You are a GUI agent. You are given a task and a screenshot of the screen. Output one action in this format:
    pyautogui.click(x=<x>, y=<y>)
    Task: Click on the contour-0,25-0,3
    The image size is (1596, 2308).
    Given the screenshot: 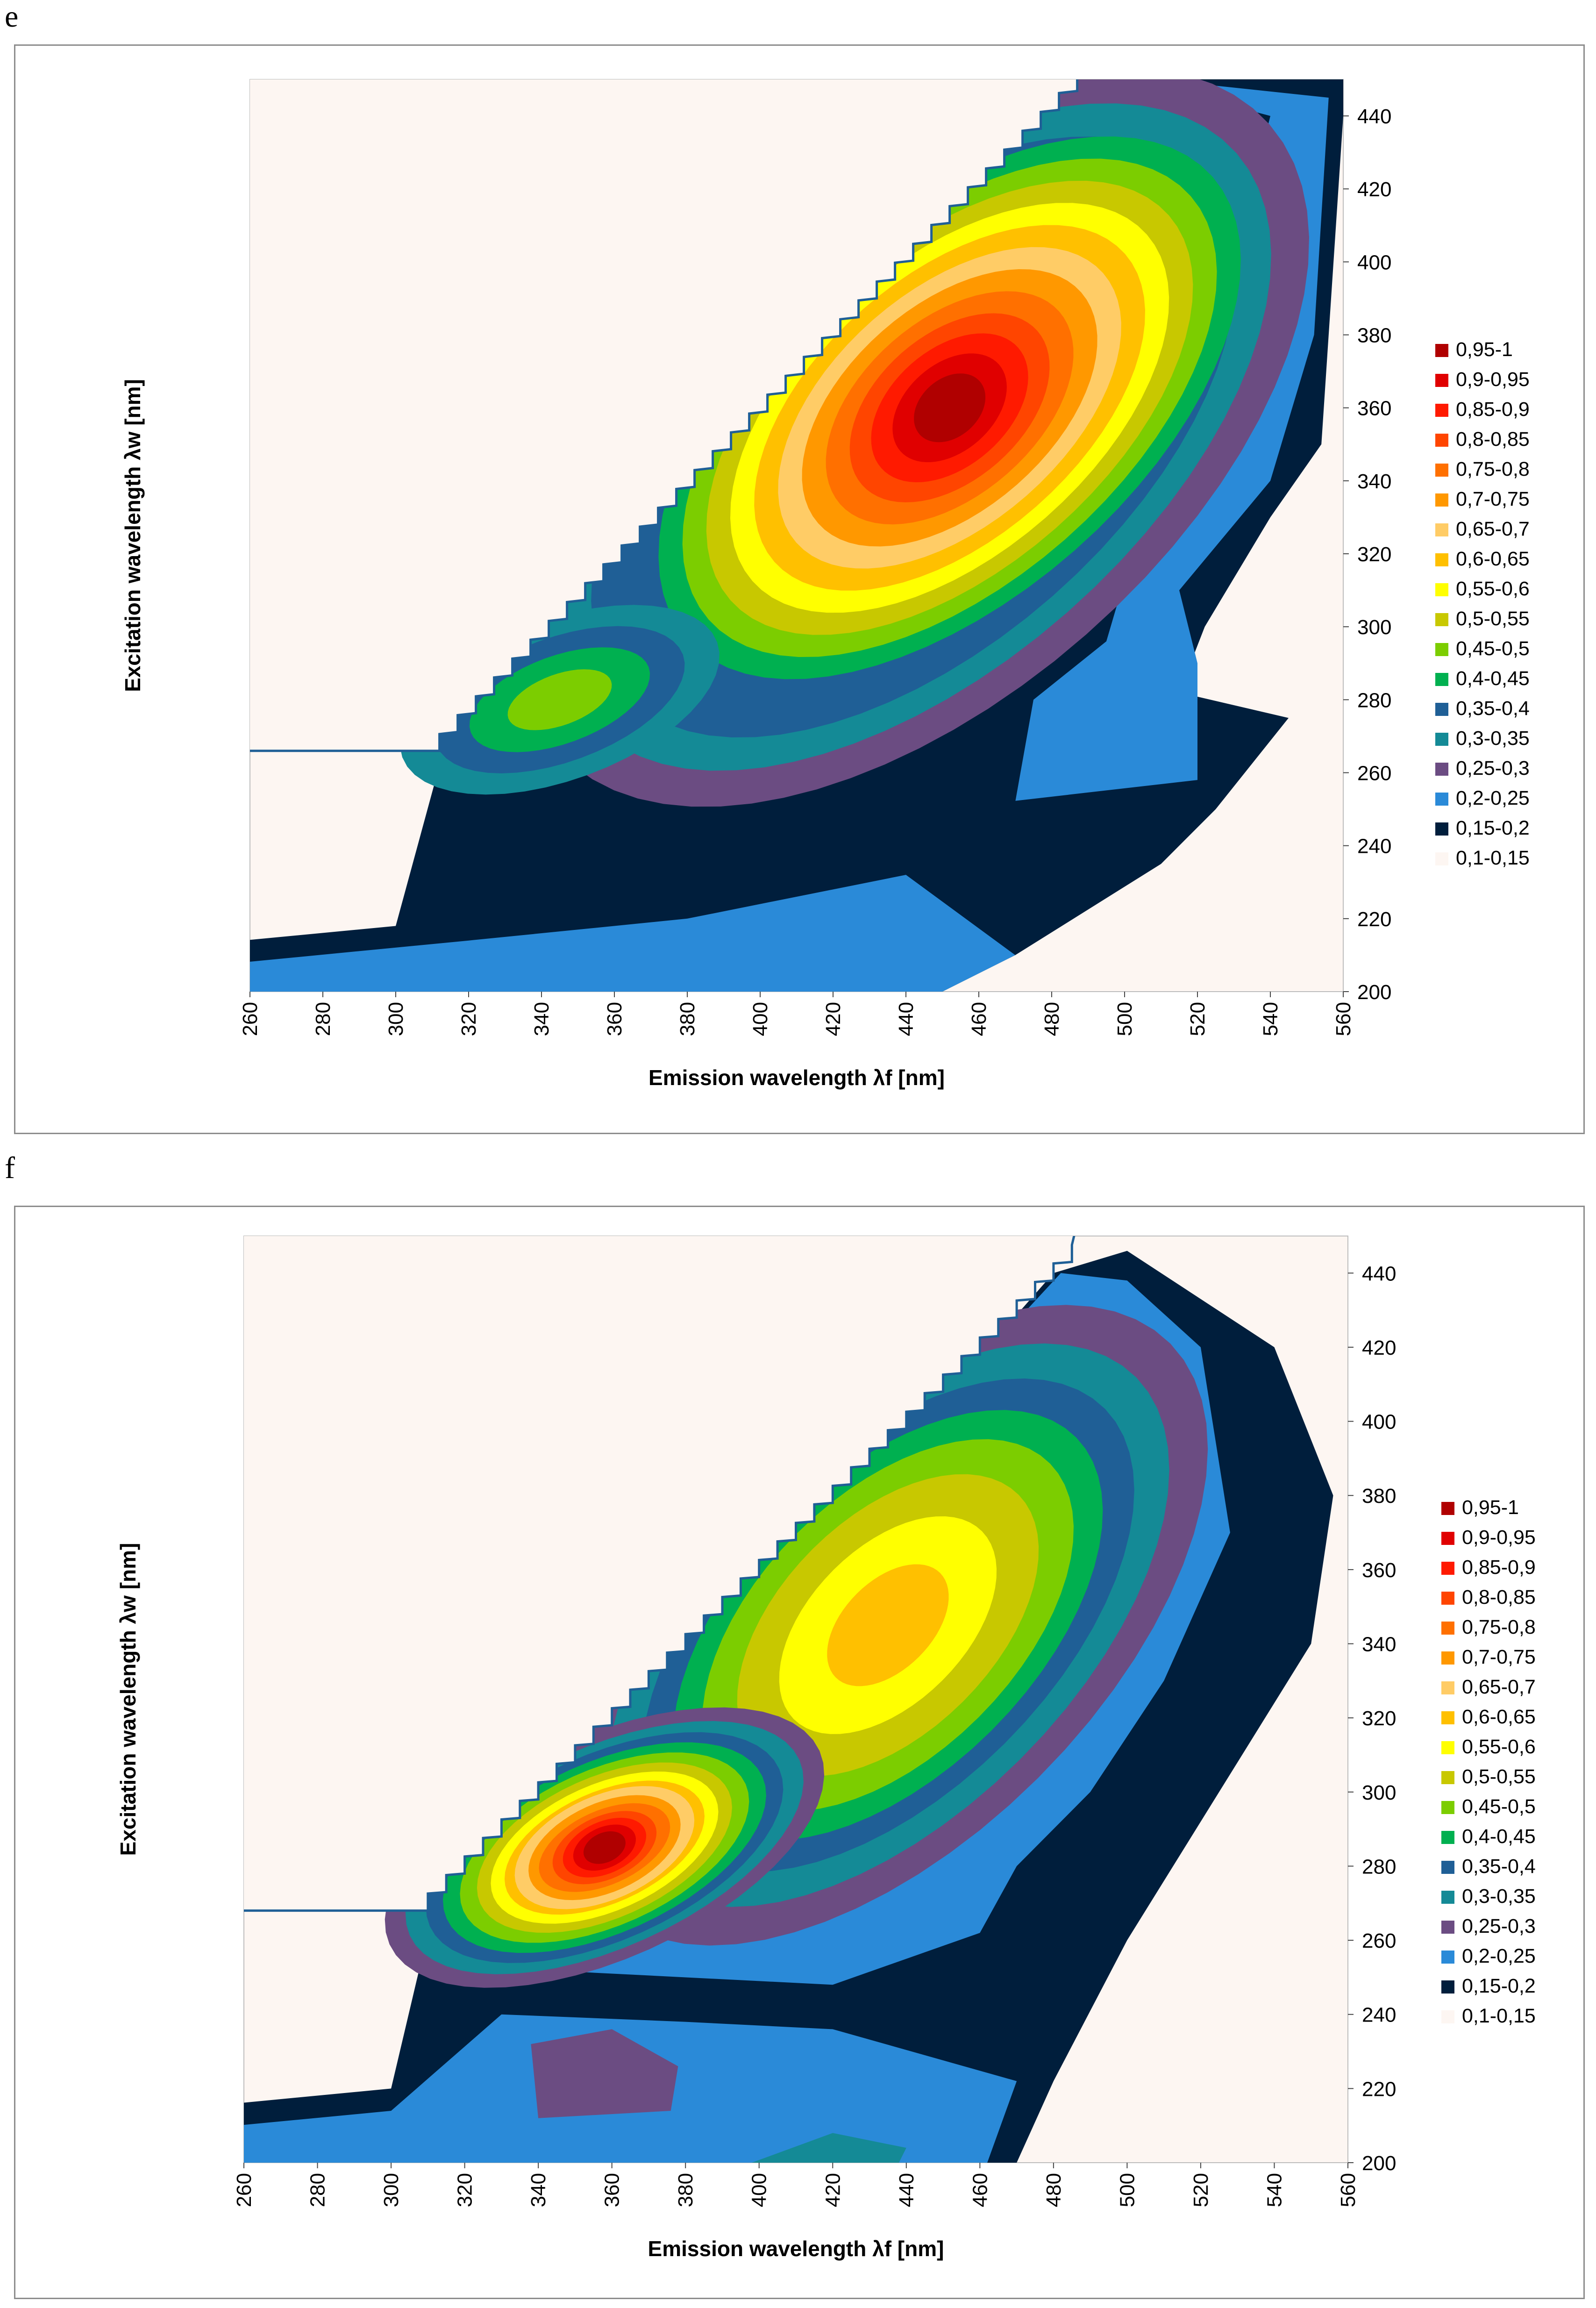 What is the action you would take?
    pyautogui.click(x=604, y=2073)
    